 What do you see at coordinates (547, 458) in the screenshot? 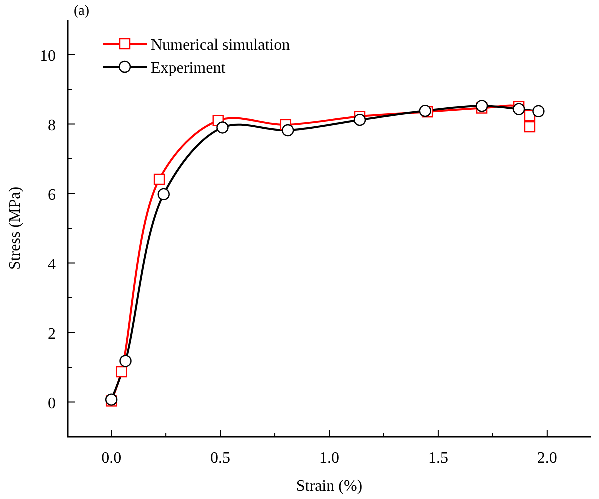
I see `x-tick-label: 2.0` at bounding box center [547, 458].